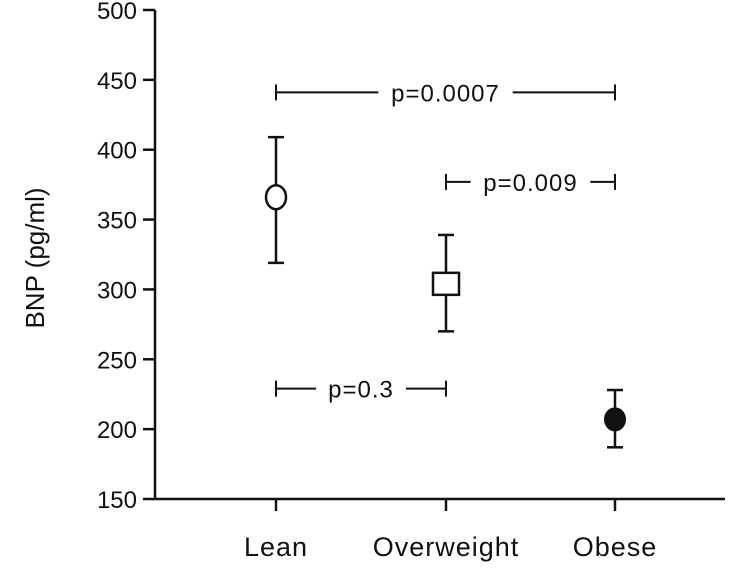 This screenshot has height=568, width=736. Describe the element at coordinates (126, 257) in the screenshot. I see `y-ticks: 150 200 250 300 350 400 450 500` at that location.